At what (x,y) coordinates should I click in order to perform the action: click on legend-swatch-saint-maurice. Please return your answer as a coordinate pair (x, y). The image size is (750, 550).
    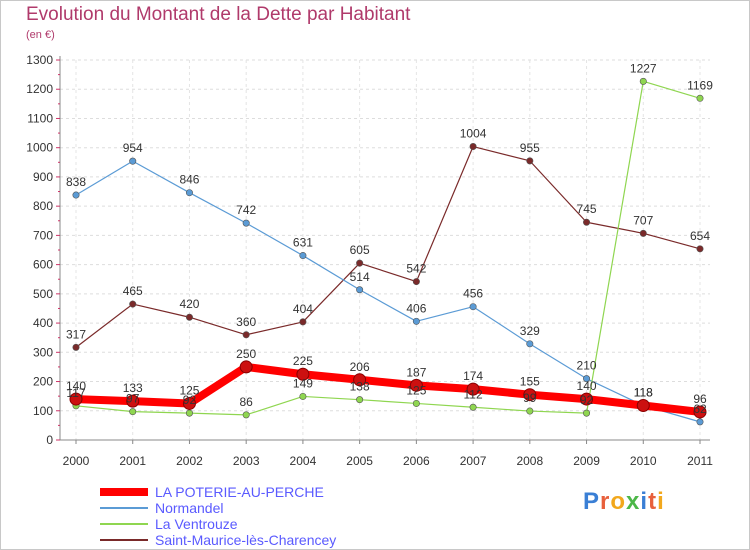
    Looking at the image, I should click on (124, 540).